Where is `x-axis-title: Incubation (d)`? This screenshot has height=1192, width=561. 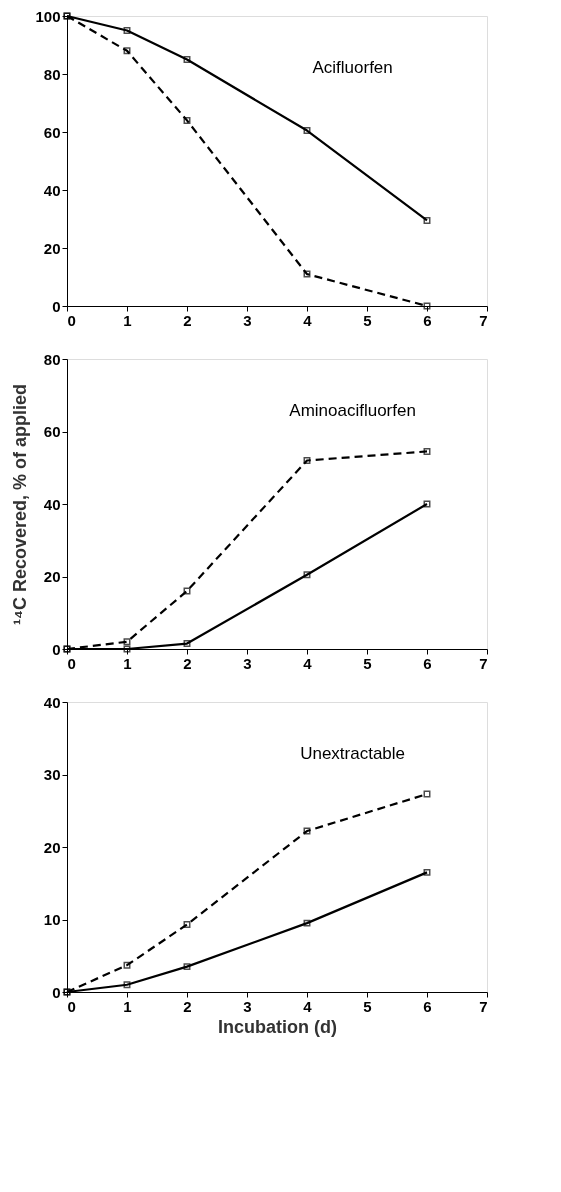 x-axis-title: Incubation (d) is located at coordinates (277, 1026).